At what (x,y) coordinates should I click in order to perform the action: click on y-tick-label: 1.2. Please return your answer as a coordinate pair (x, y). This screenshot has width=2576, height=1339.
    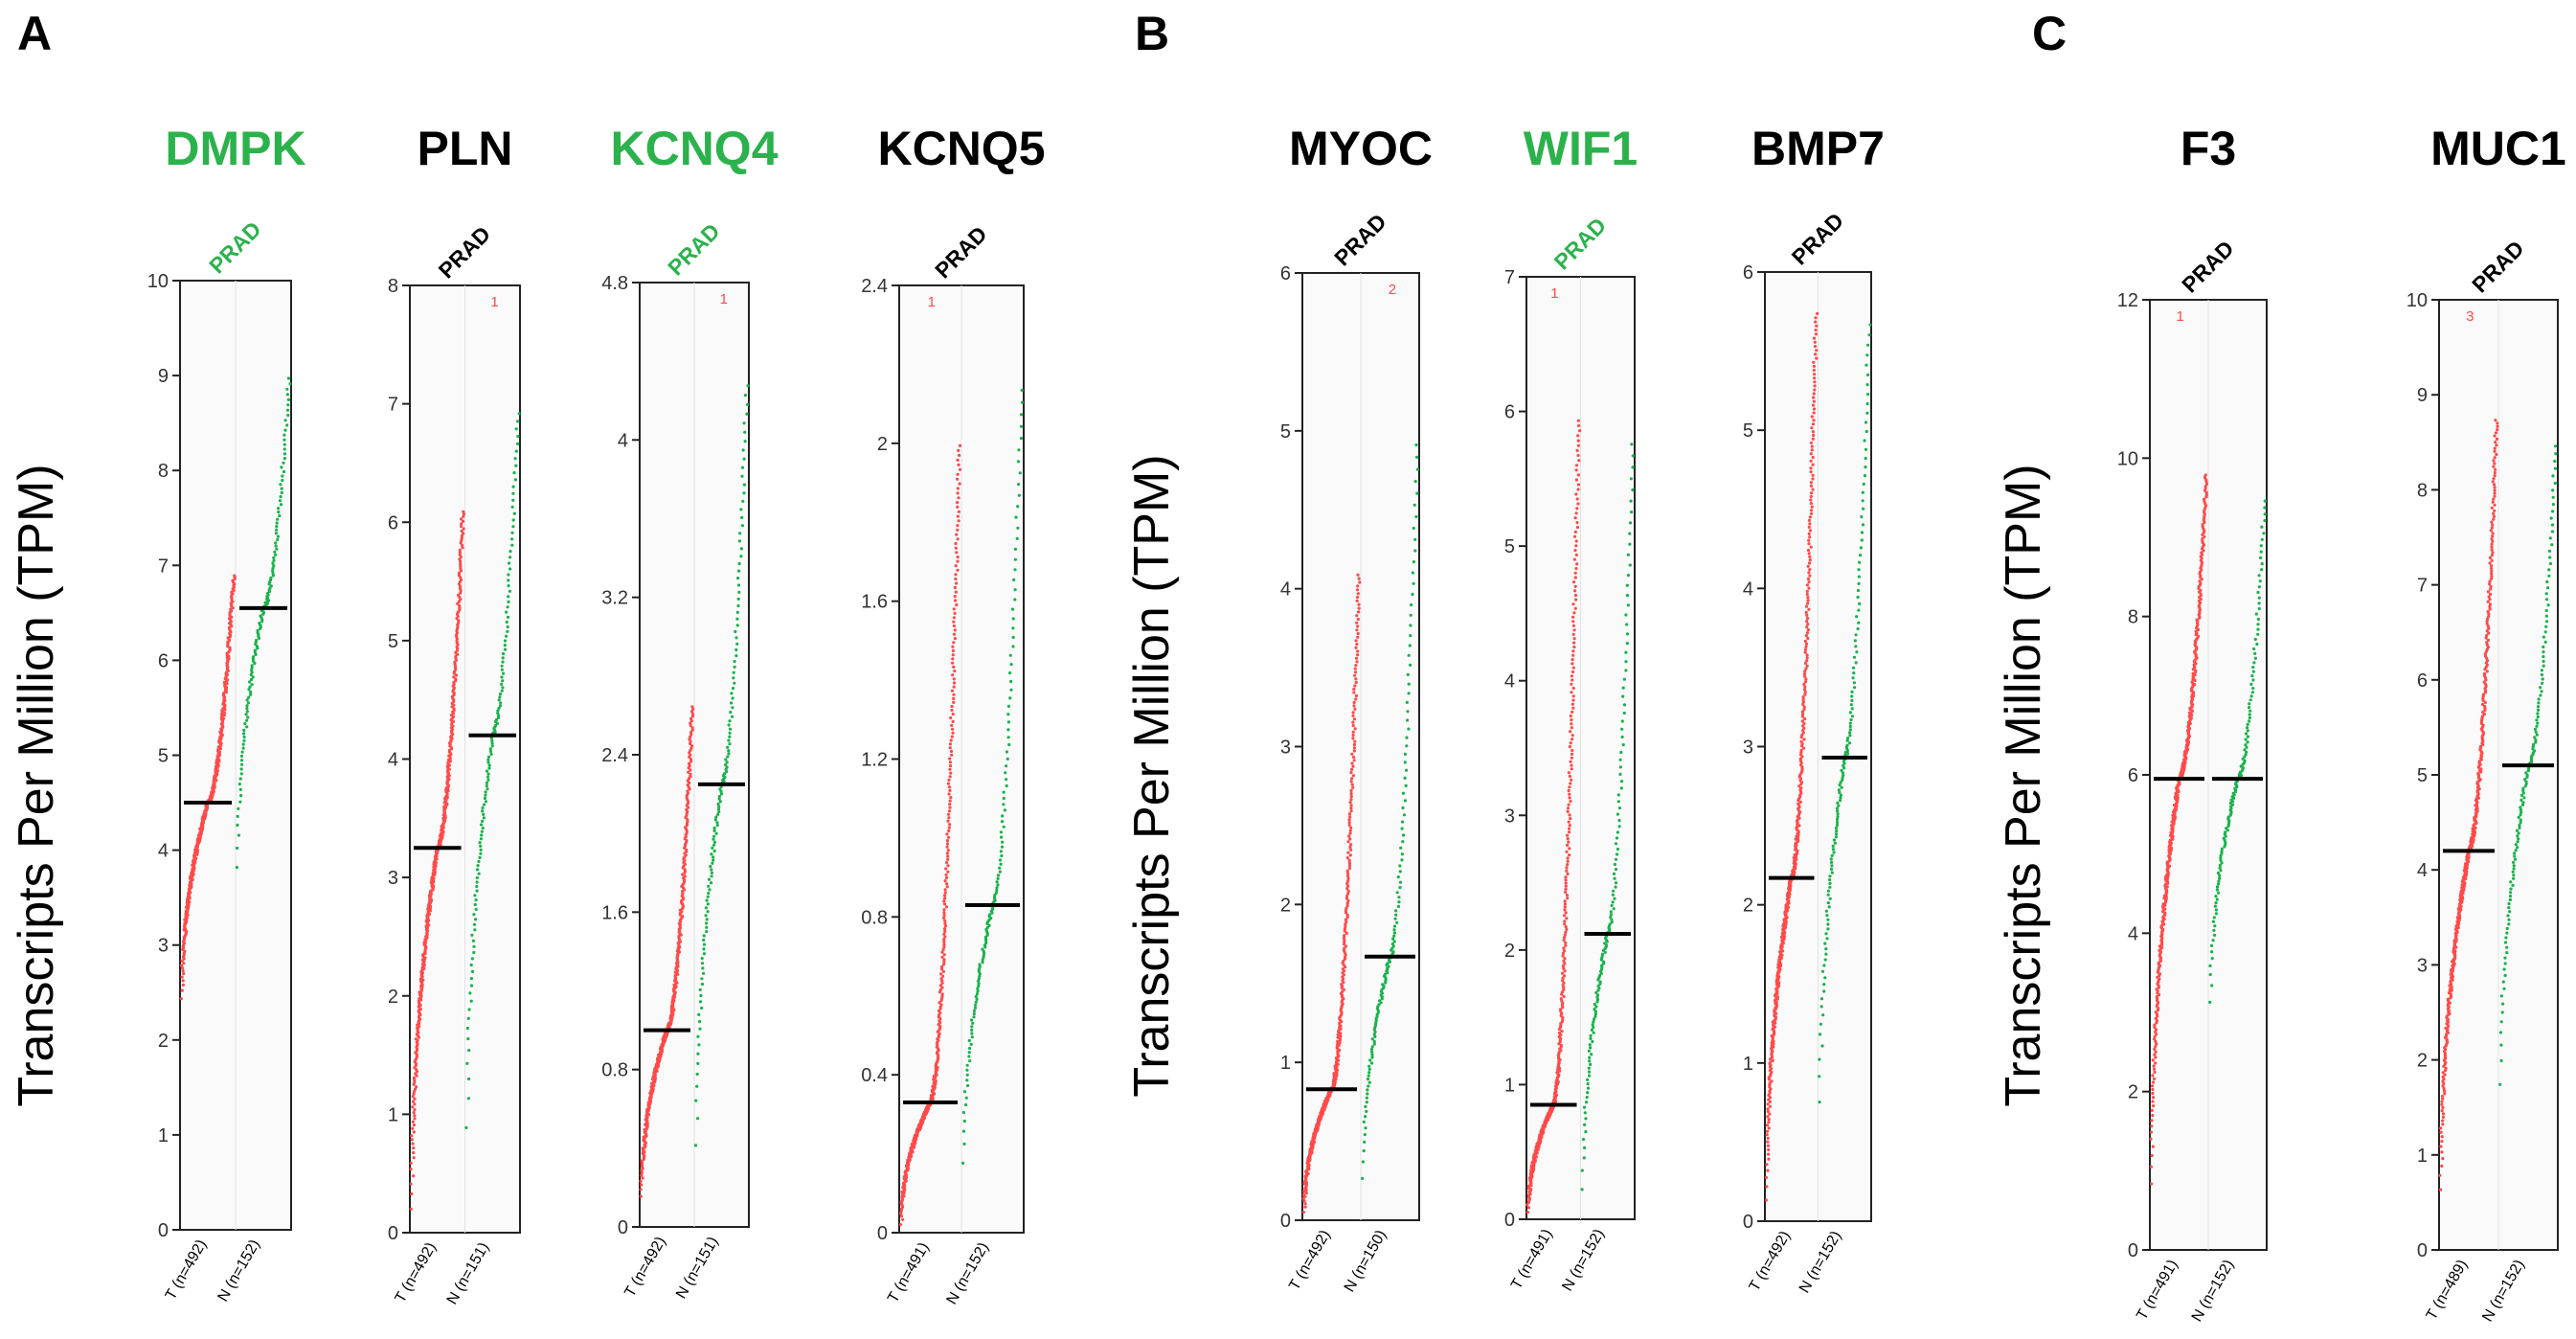
    Looking at the image, I should click on (874, 760).